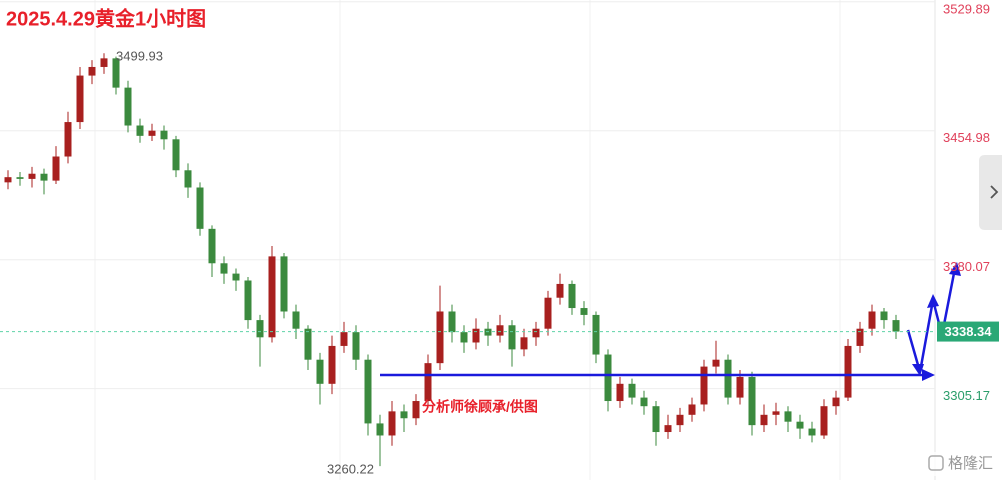 The width and height of the screenshot is (1002, 480). I want to click on low-label: 3260.22, so click(350, 469).